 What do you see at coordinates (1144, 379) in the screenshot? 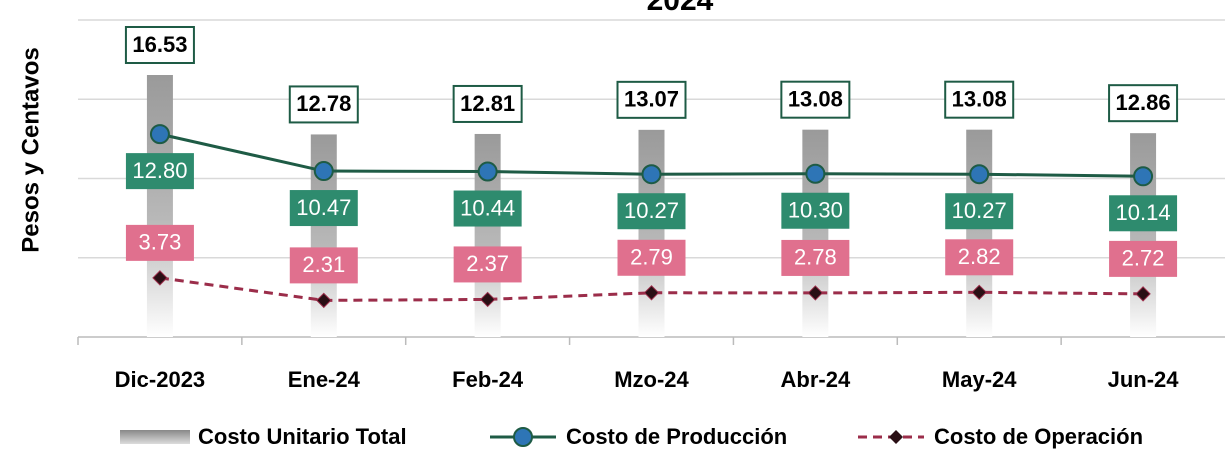
I see `x-tick-label: Jun-24` at bounding box center [1144, 379].